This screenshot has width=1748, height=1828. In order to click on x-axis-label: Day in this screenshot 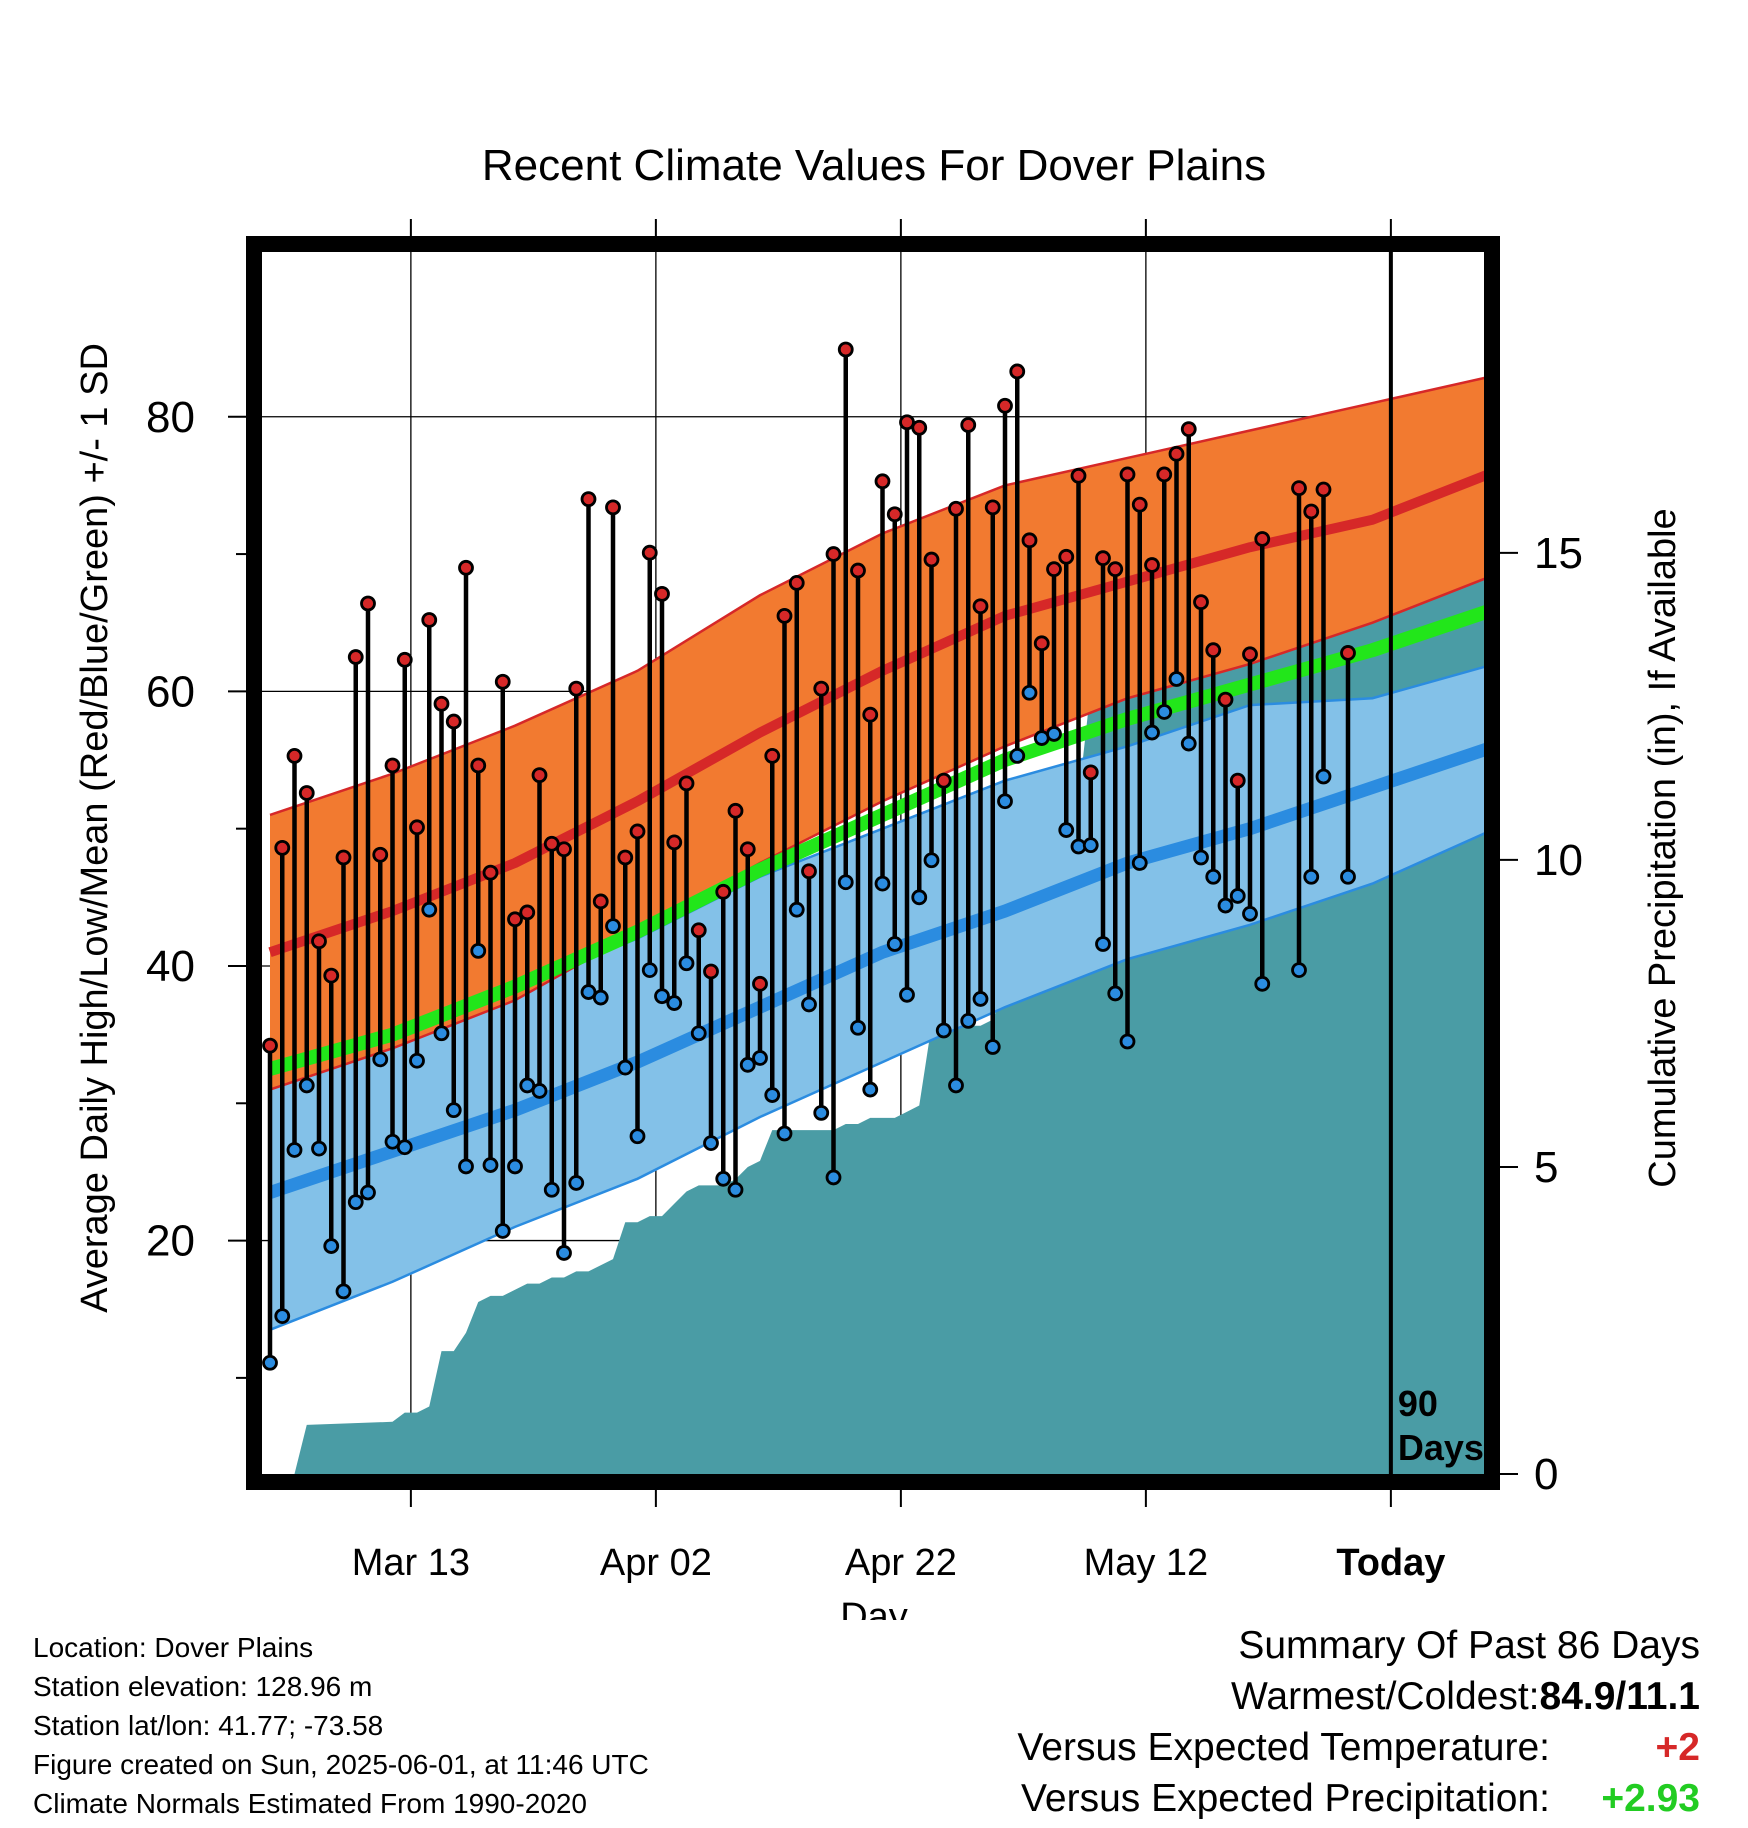, I will do `click(874, 1608)`.